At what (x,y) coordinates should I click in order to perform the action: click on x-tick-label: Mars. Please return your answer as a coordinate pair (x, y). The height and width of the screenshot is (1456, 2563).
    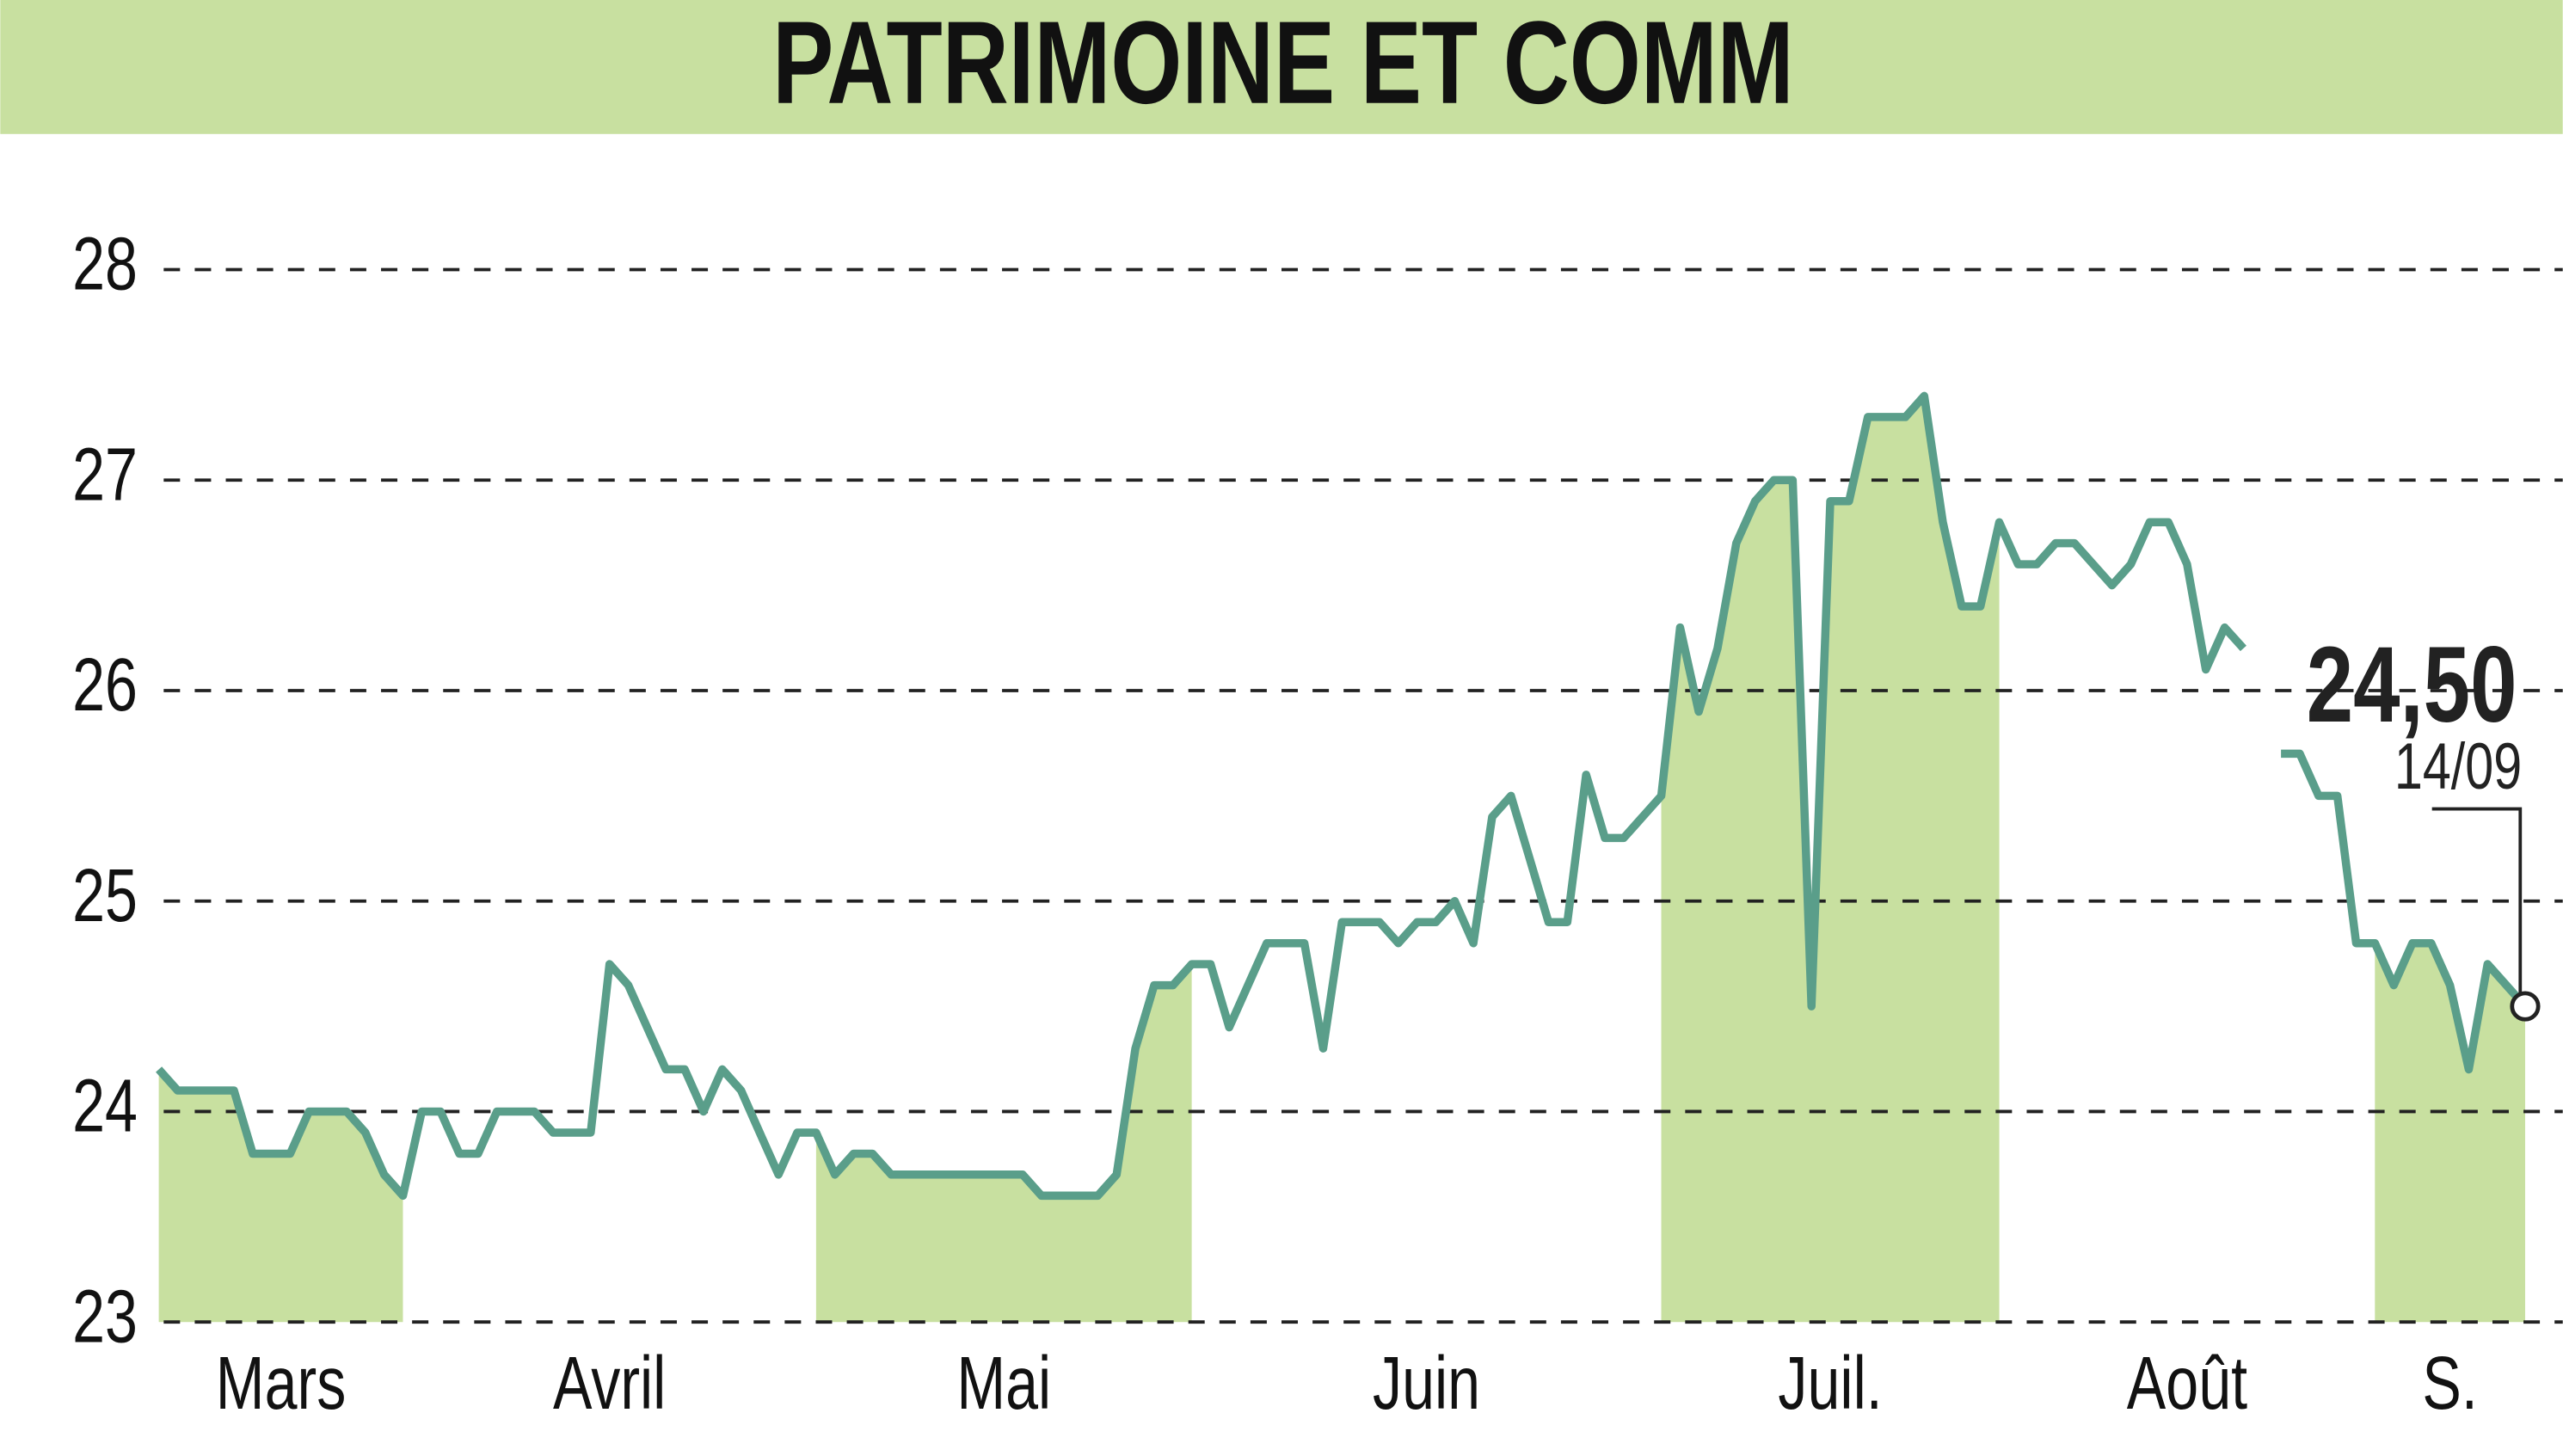
    Looking at the image, I should click on (281, 1383).